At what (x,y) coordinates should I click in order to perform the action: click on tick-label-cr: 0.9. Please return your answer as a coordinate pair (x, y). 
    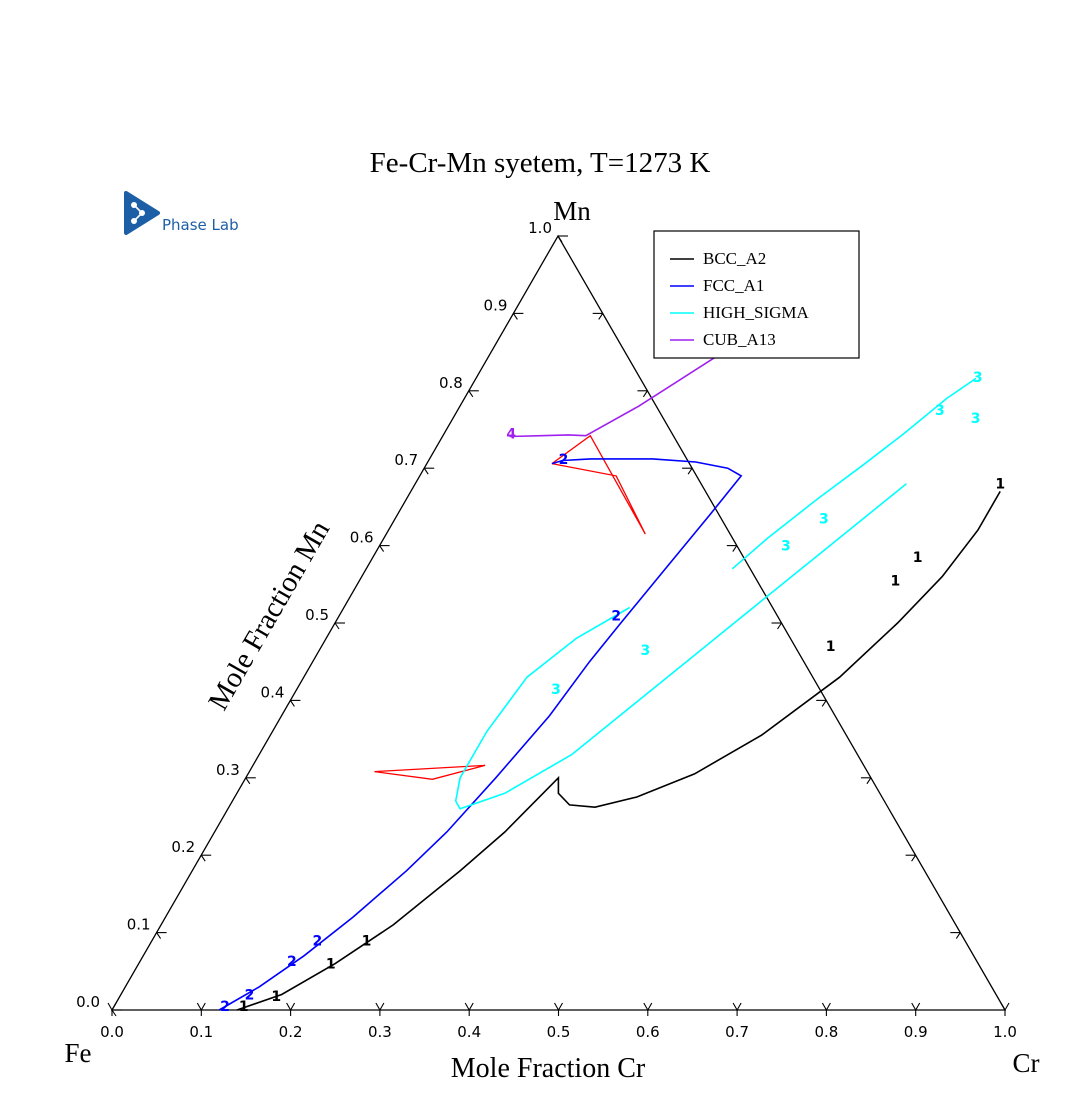
    Looking at the image, I should click on (916, 1032).